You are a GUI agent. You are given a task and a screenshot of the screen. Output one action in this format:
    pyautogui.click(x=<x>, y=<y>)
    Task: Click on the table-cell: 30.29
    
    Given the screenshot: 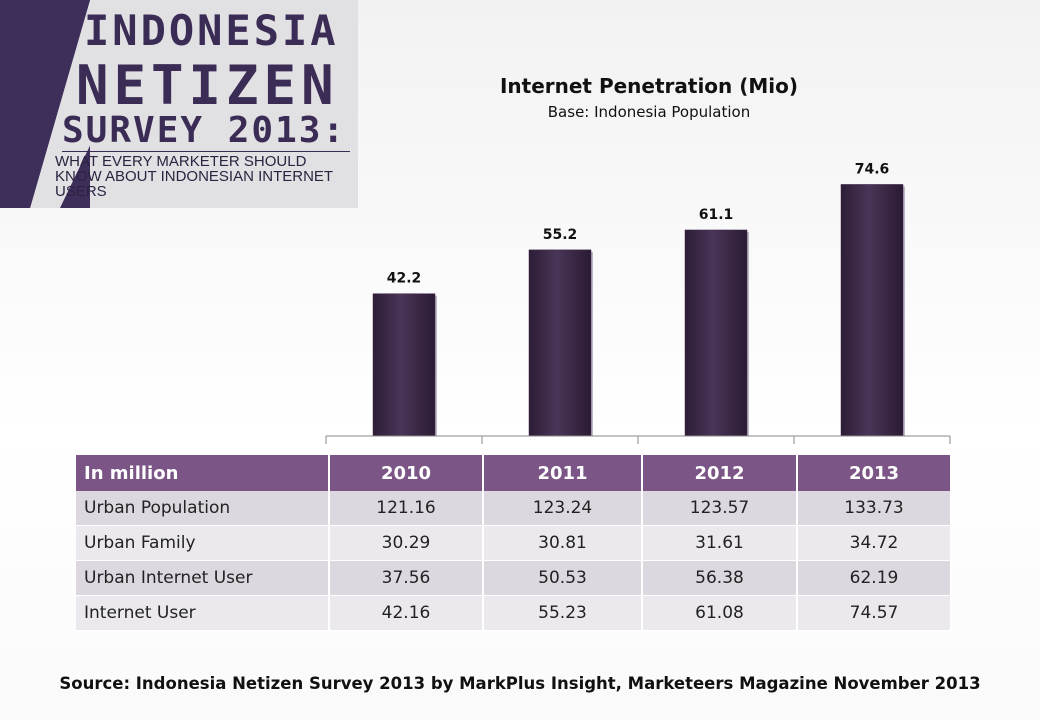 What is the action you would take?
    pyautogui.click(x=406, y=543)
    